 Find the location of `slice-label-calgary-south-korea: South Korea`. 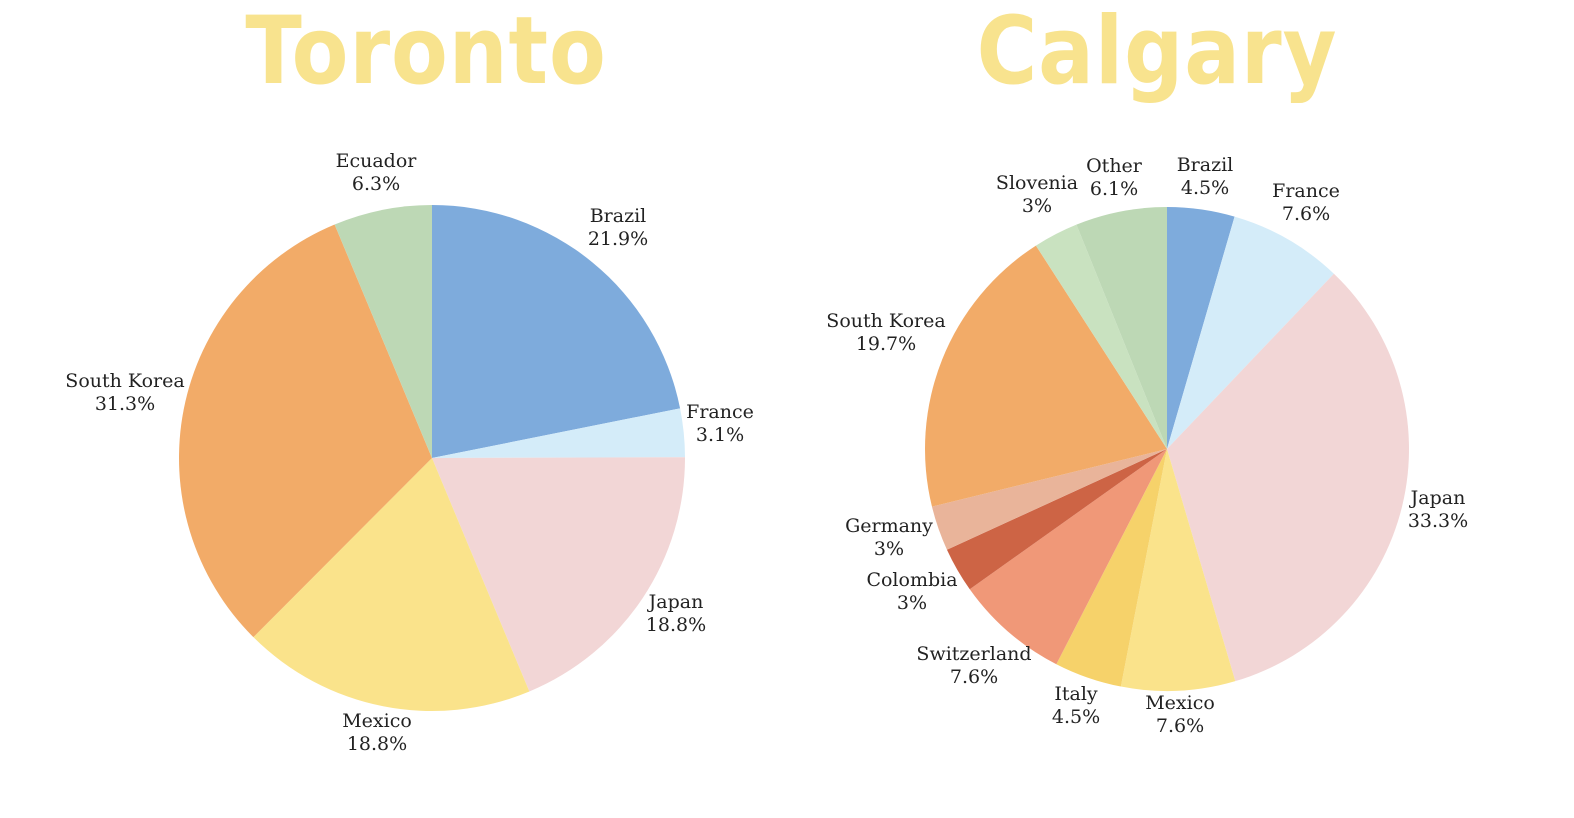

slice-label-calgary-south-korea: South Korea is located at coordinates (885, 321).